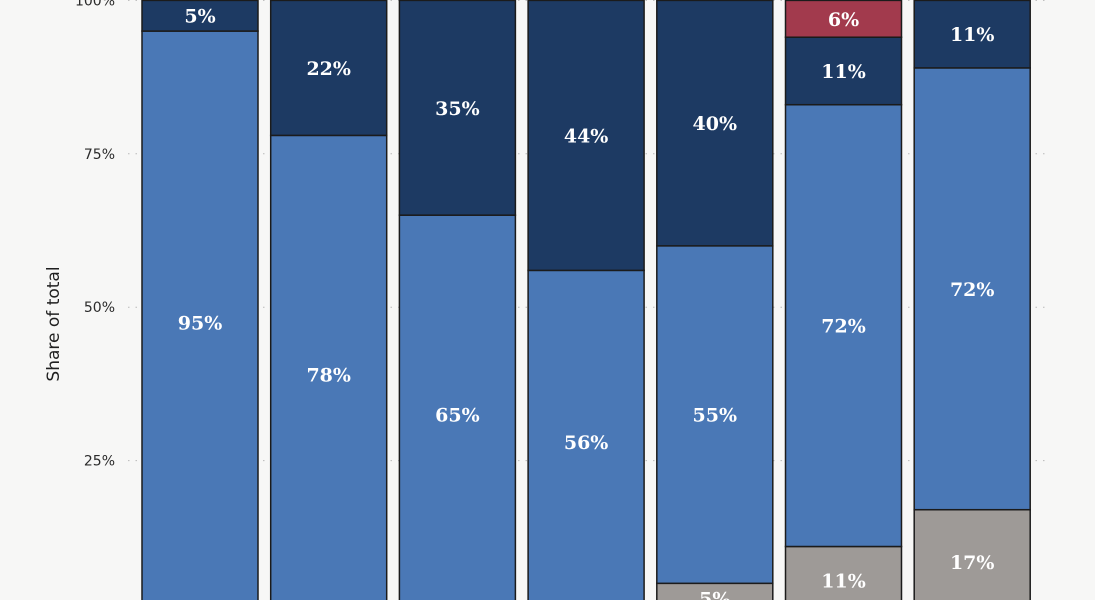  What do you see at coordinates (54, 323) in the screenshot?
I see `y-axis-title: Share of total` at bounding box center [54, 323].